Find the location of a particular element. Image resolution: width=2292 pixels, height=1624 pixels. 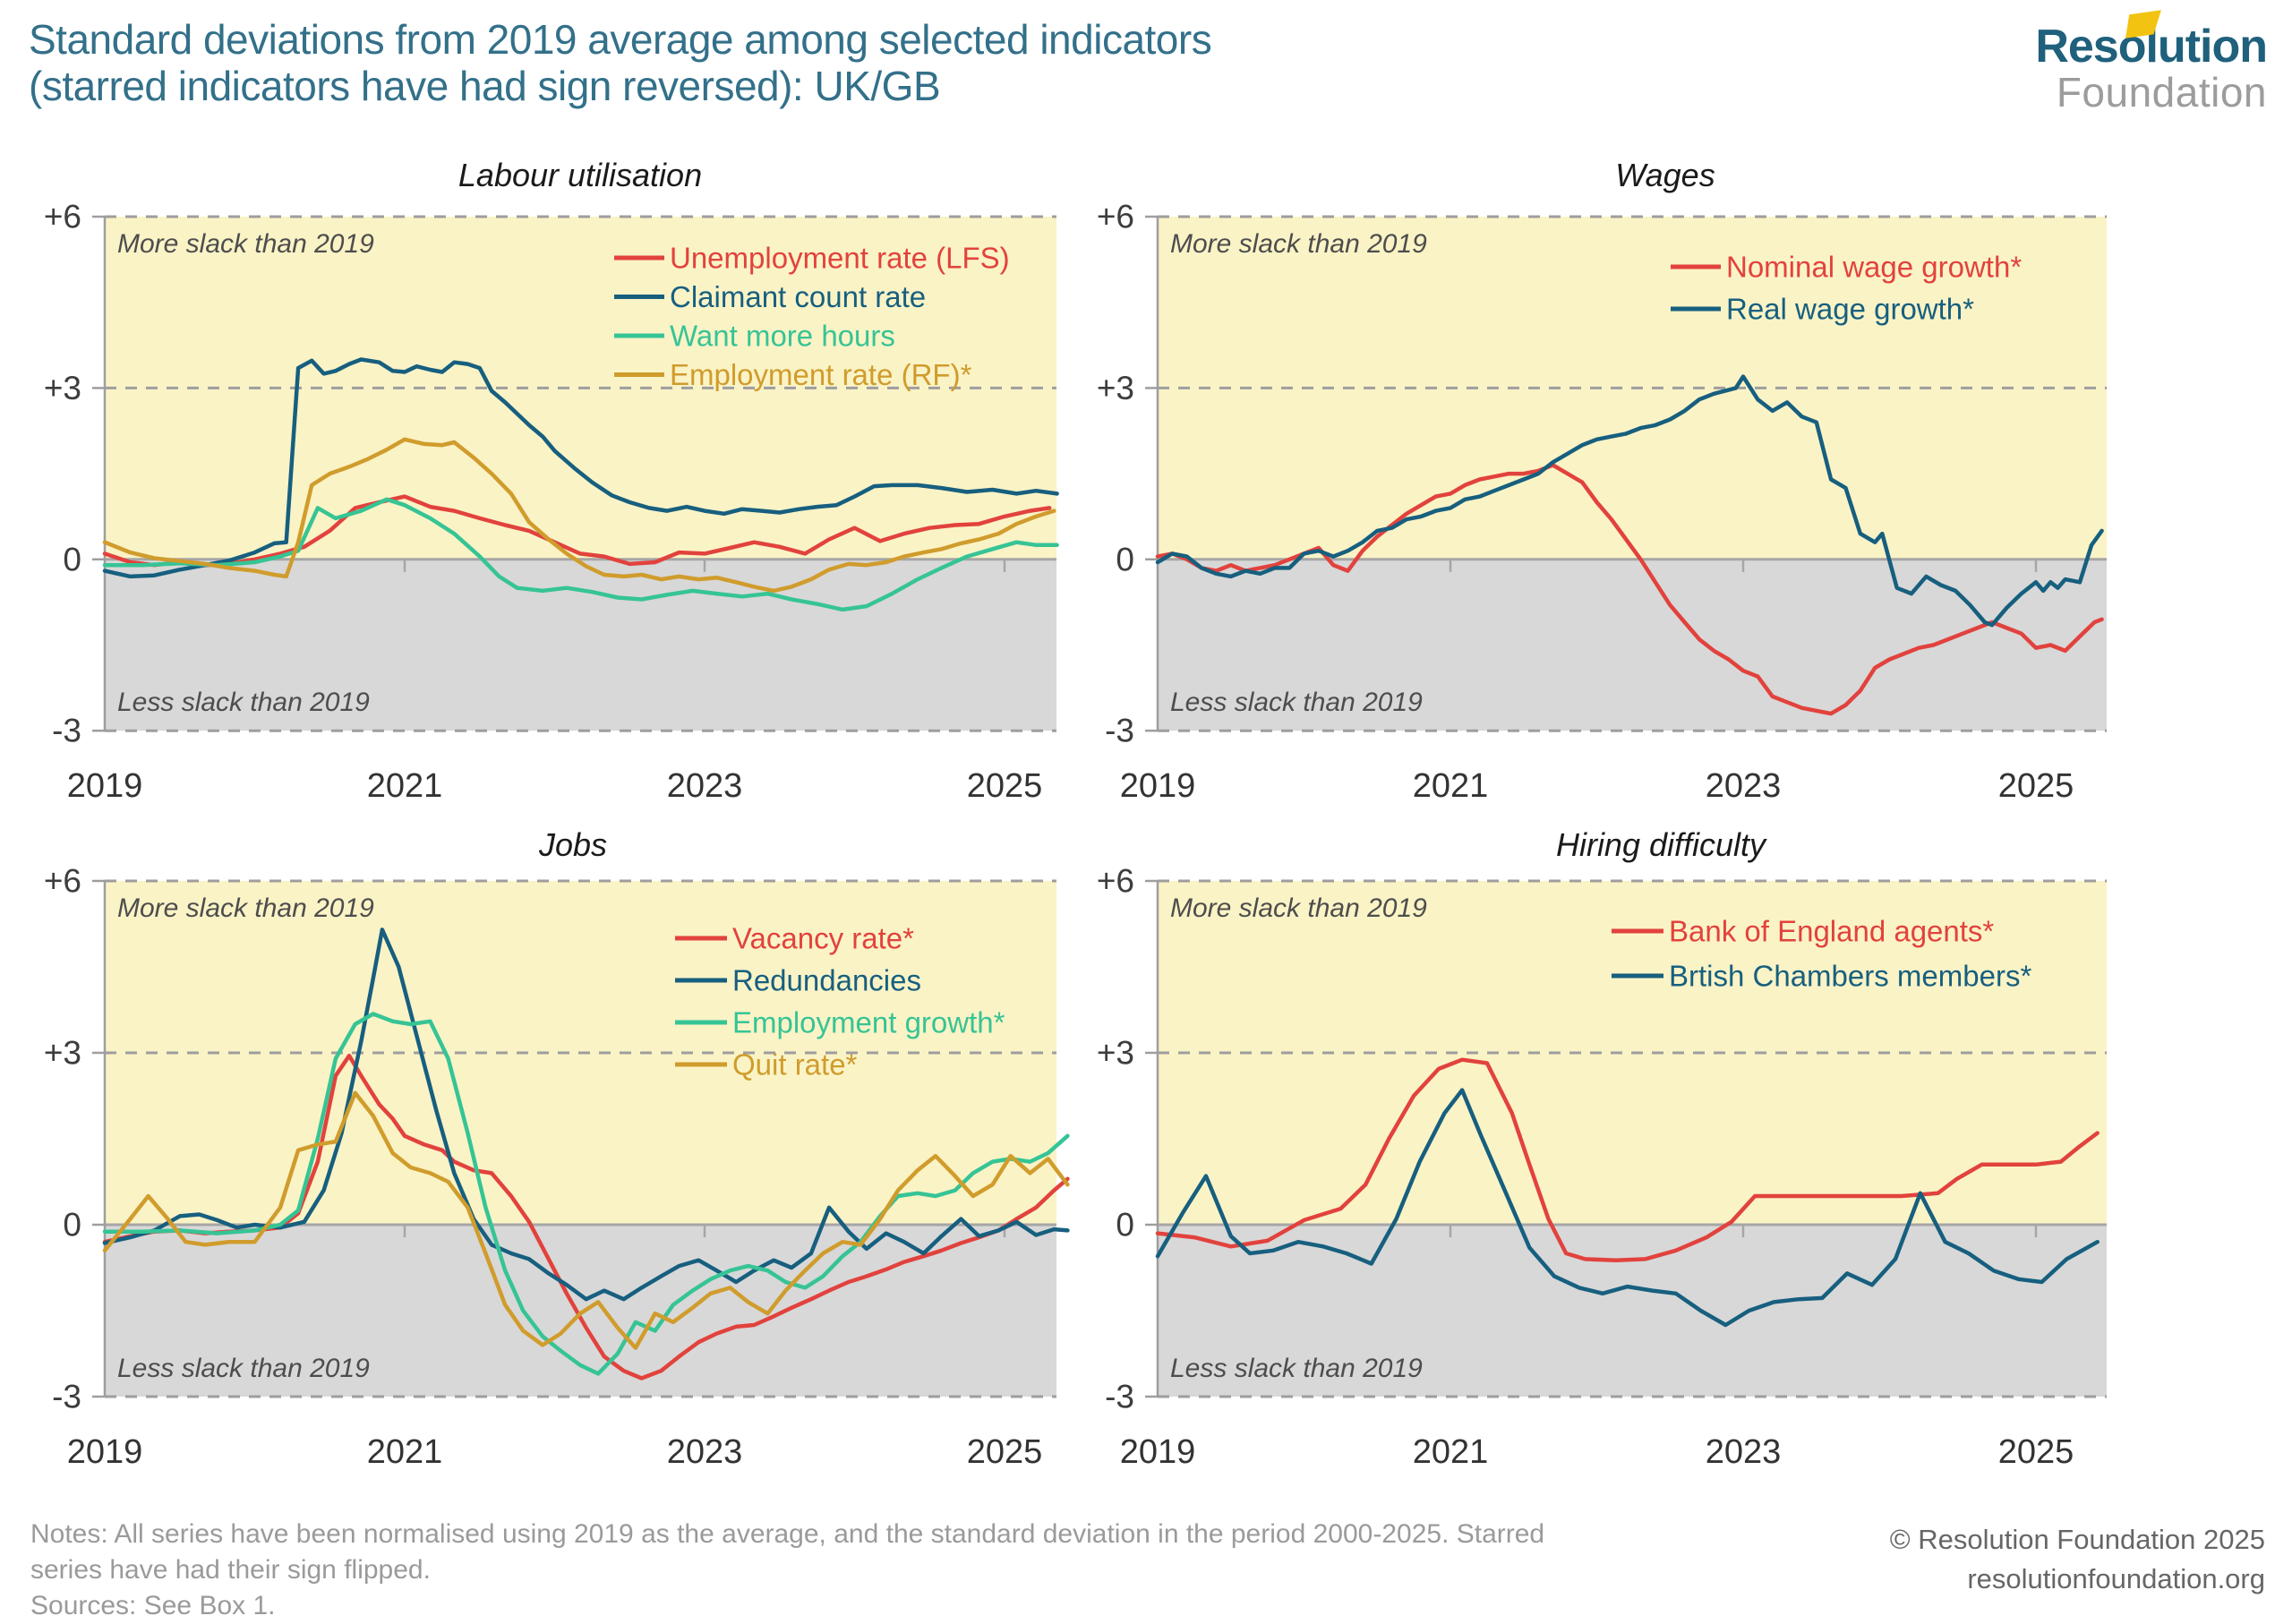

legend-label-nominal-wage-growth: Nominal wage growth* is located at coordinates (1874, 267).